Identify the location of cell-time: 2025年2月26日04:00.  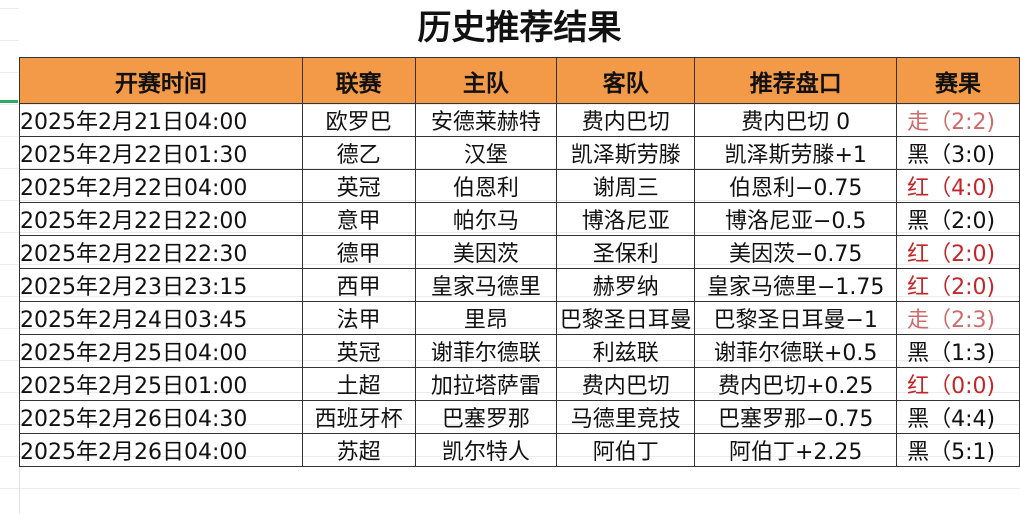
(161, 450).